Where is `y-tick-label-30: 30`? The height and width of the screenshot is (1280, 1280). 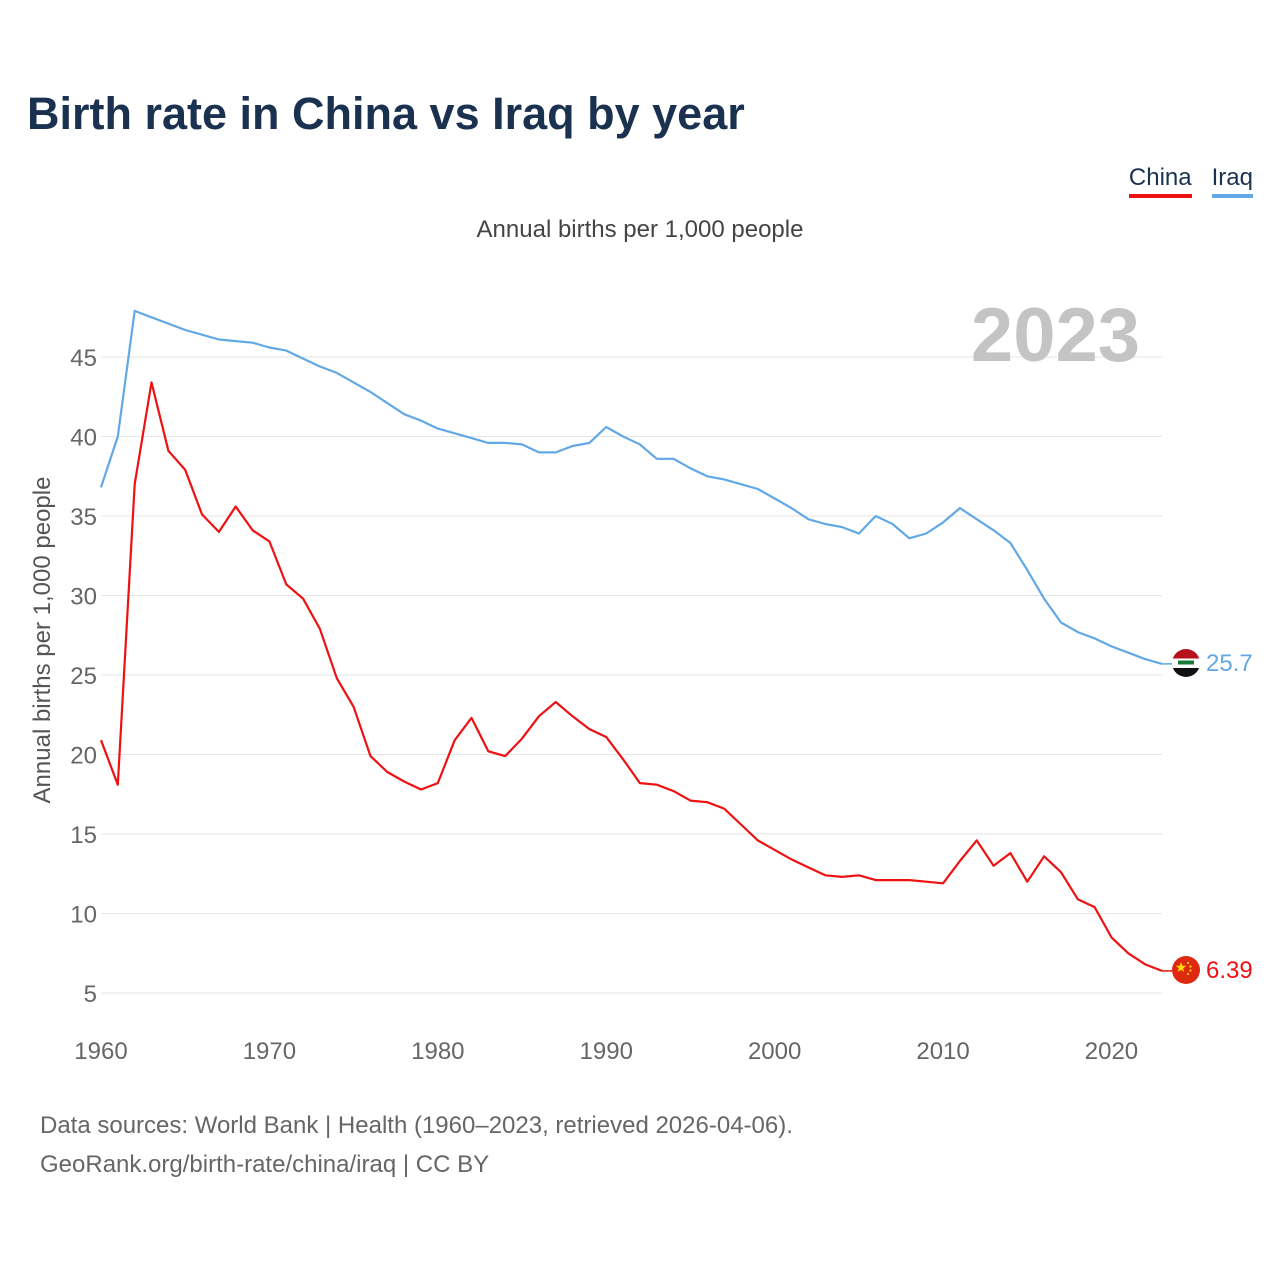 y-tick-label-30: 30 is located at coordinates (83, 597).